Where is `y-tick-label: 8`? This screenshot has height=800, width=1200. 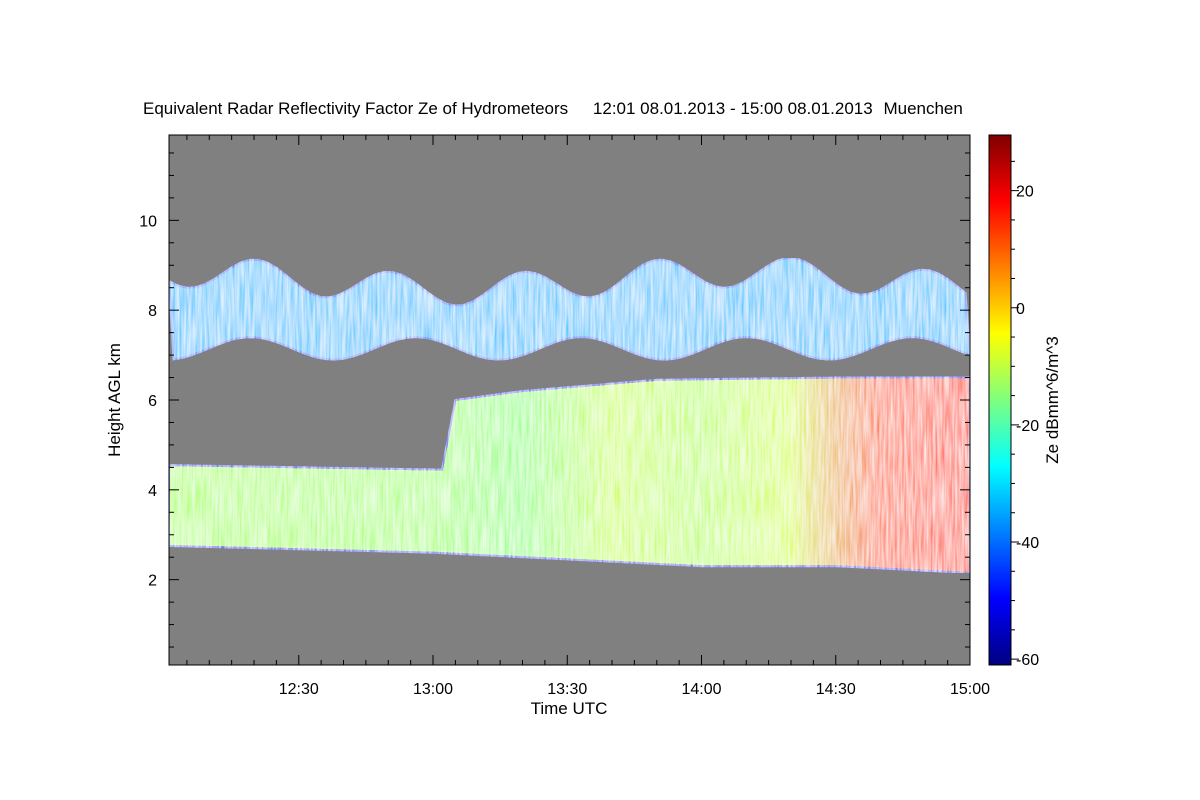 y-tick-label: 8 is located at coordinates (152, 311).